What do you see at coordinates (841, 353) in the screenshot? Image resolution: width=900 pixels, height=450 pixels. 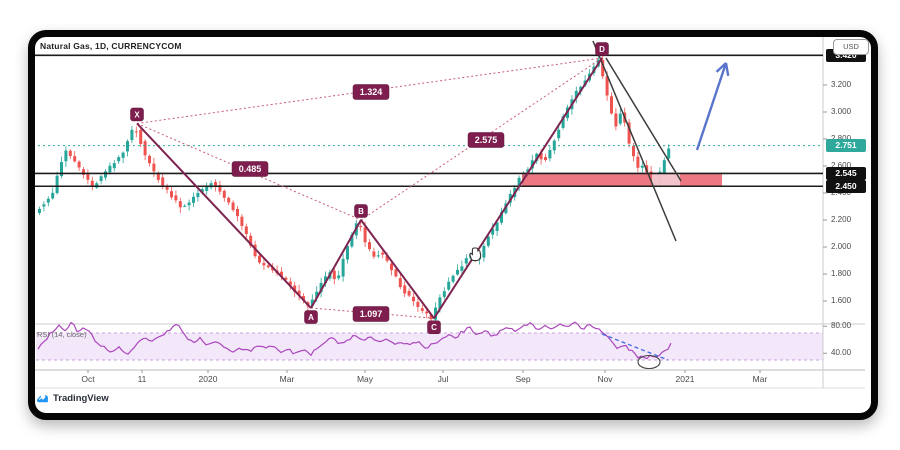 I see `rsi-tick-40.00: 40.00` at bounding box center [841, 353].